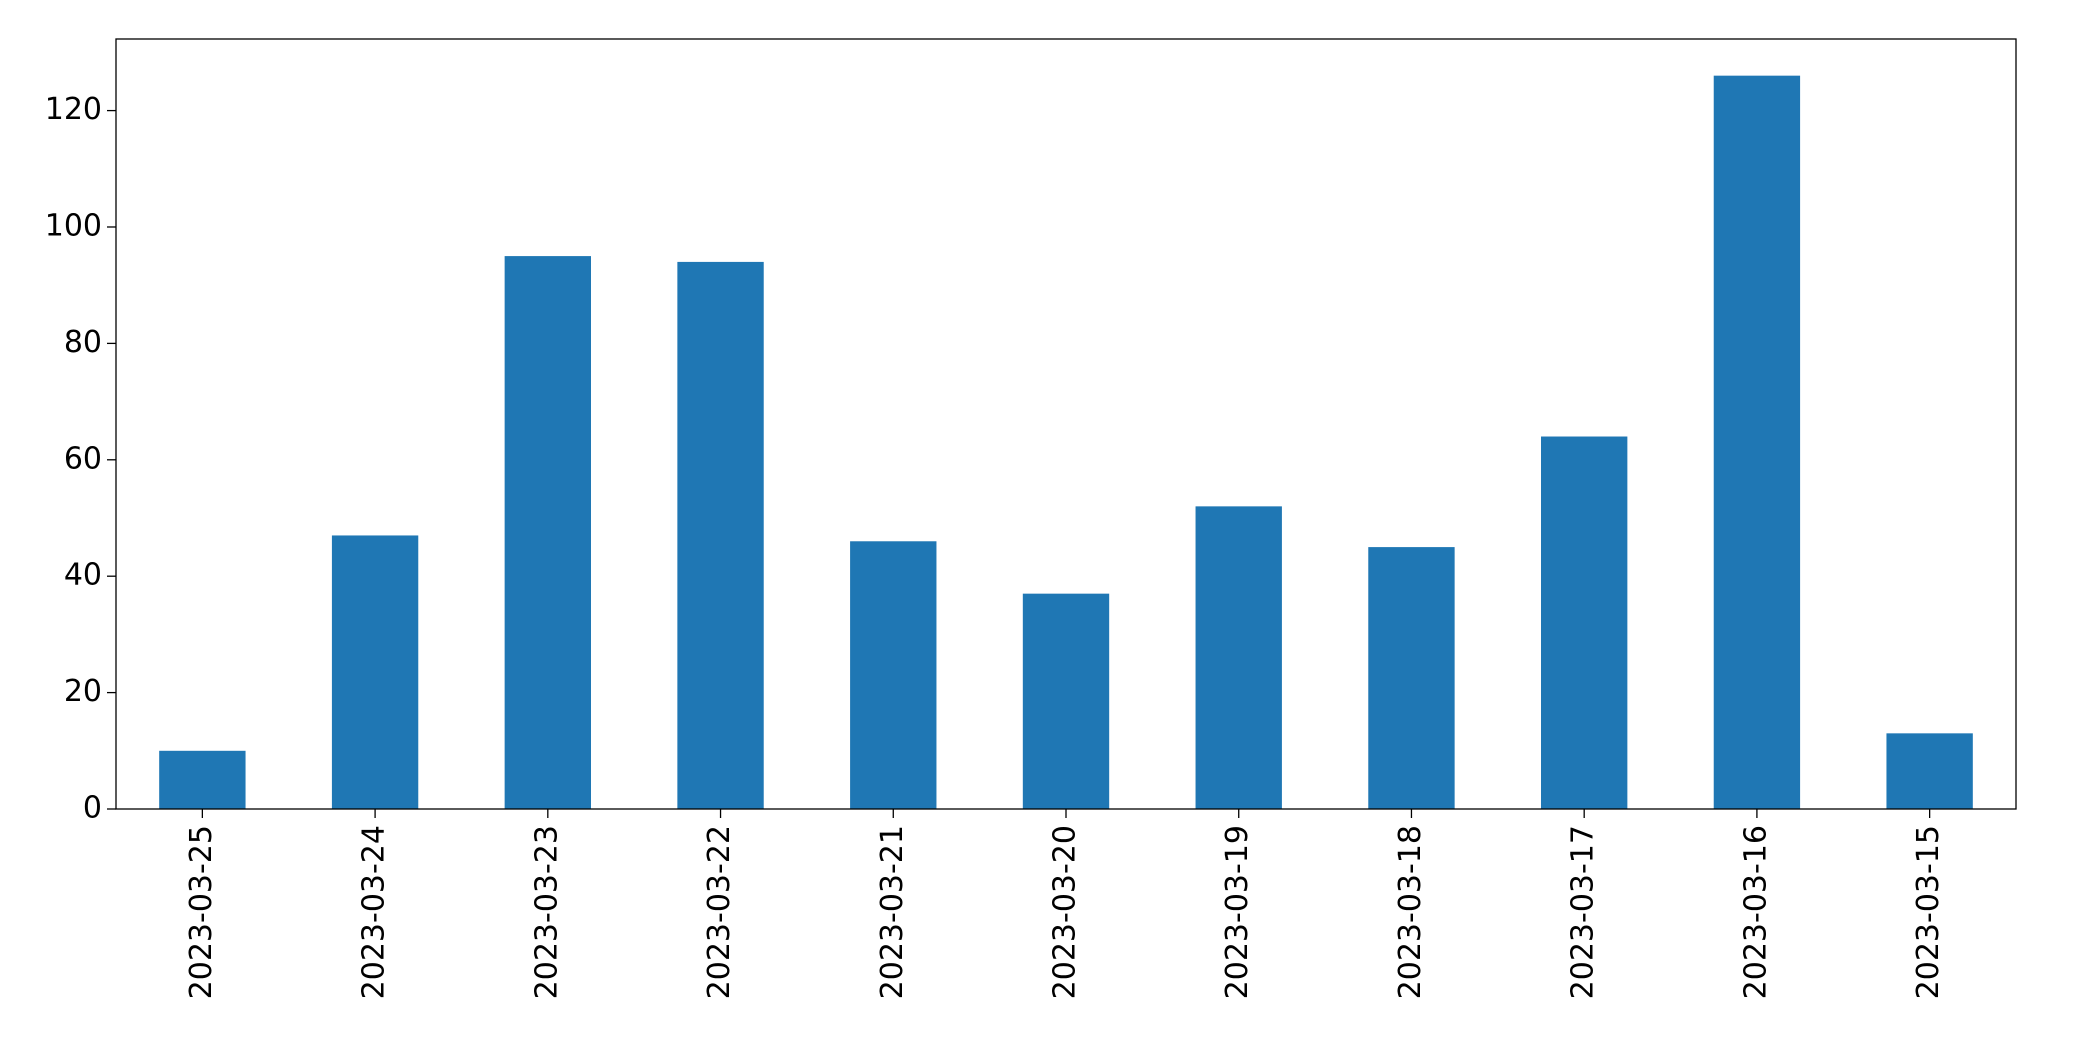 The height and width of the screenshot is (1061, 2093). Describe the element at coordinates (546, 912) in the screenshot. I see `x-tick-label: 2023-03-23` at that location.